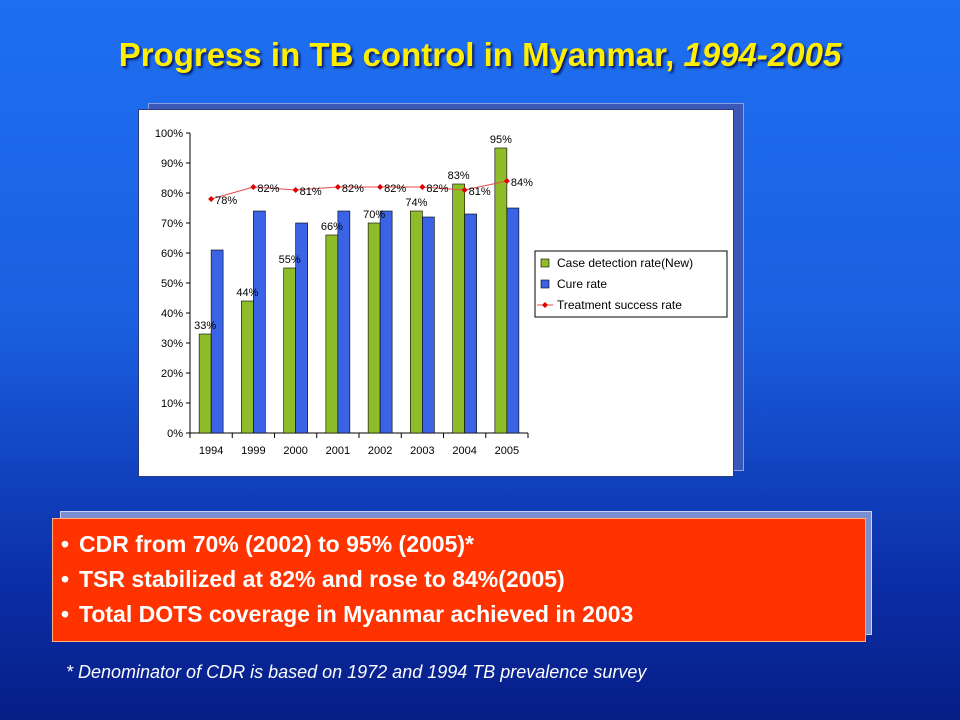 This screenshot has width=960, height=720. What do you see at coordinates (172, 194) in the screenshot?
I see `y-tick-label: 80%` at bounding box center [172, 194].